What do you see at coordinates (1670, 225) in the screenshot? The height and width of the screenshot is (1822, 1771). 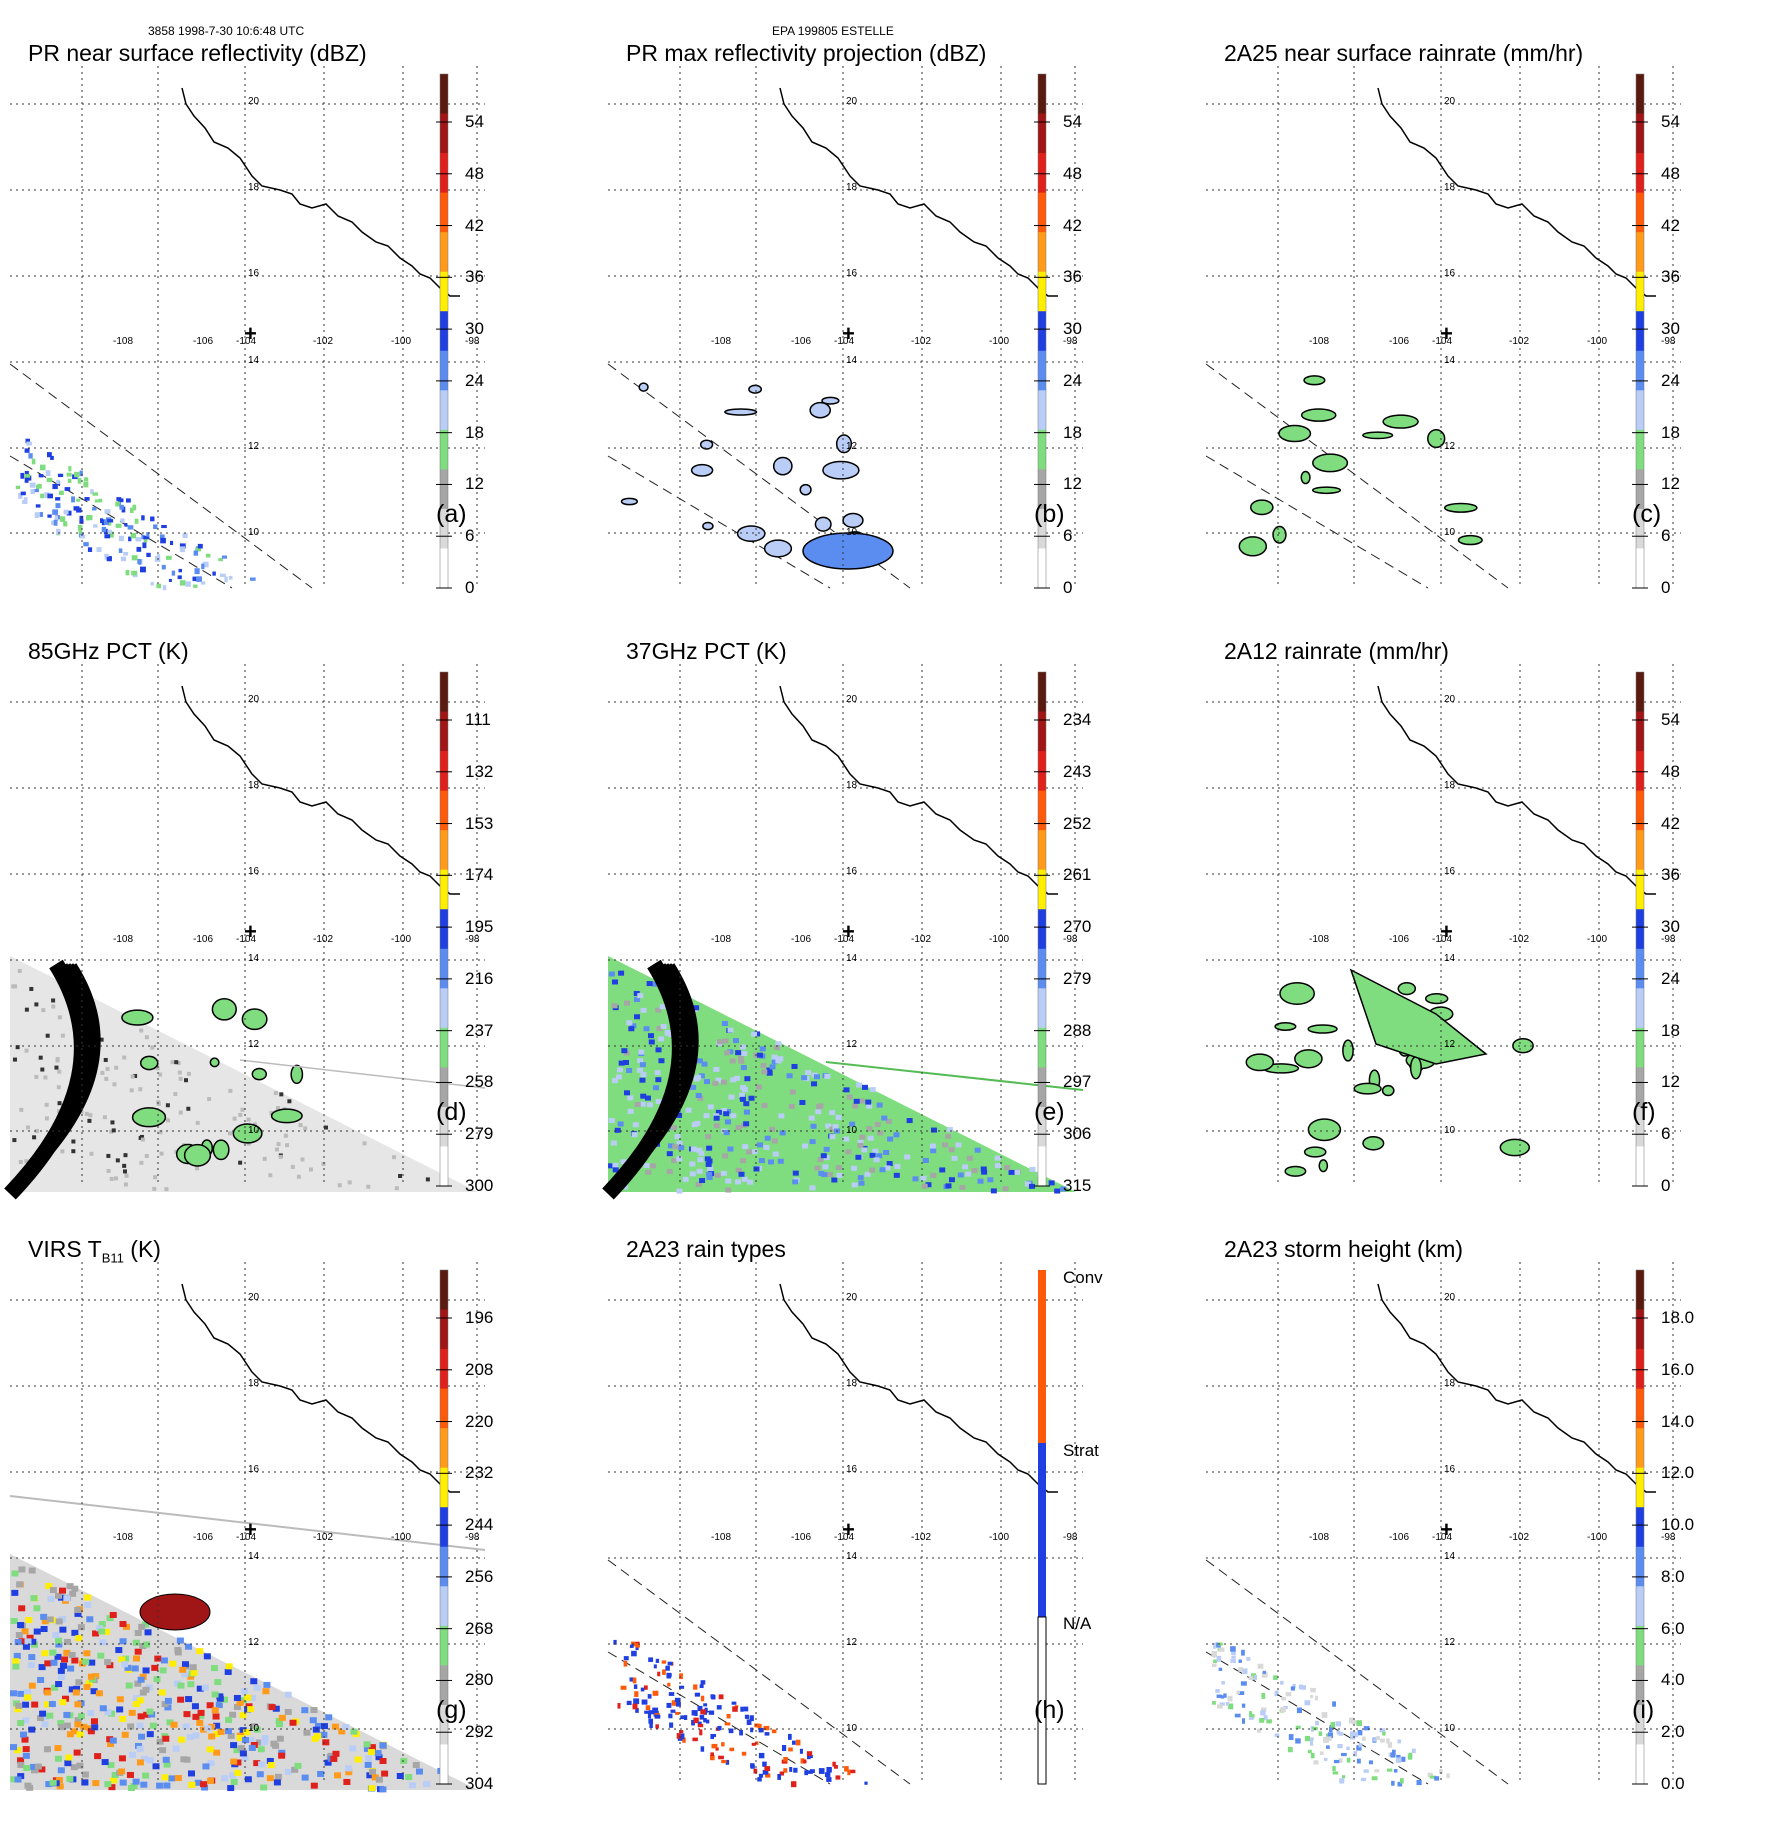 I see `colorbar-tick-label: 42` at bounding box center [1670, 225].